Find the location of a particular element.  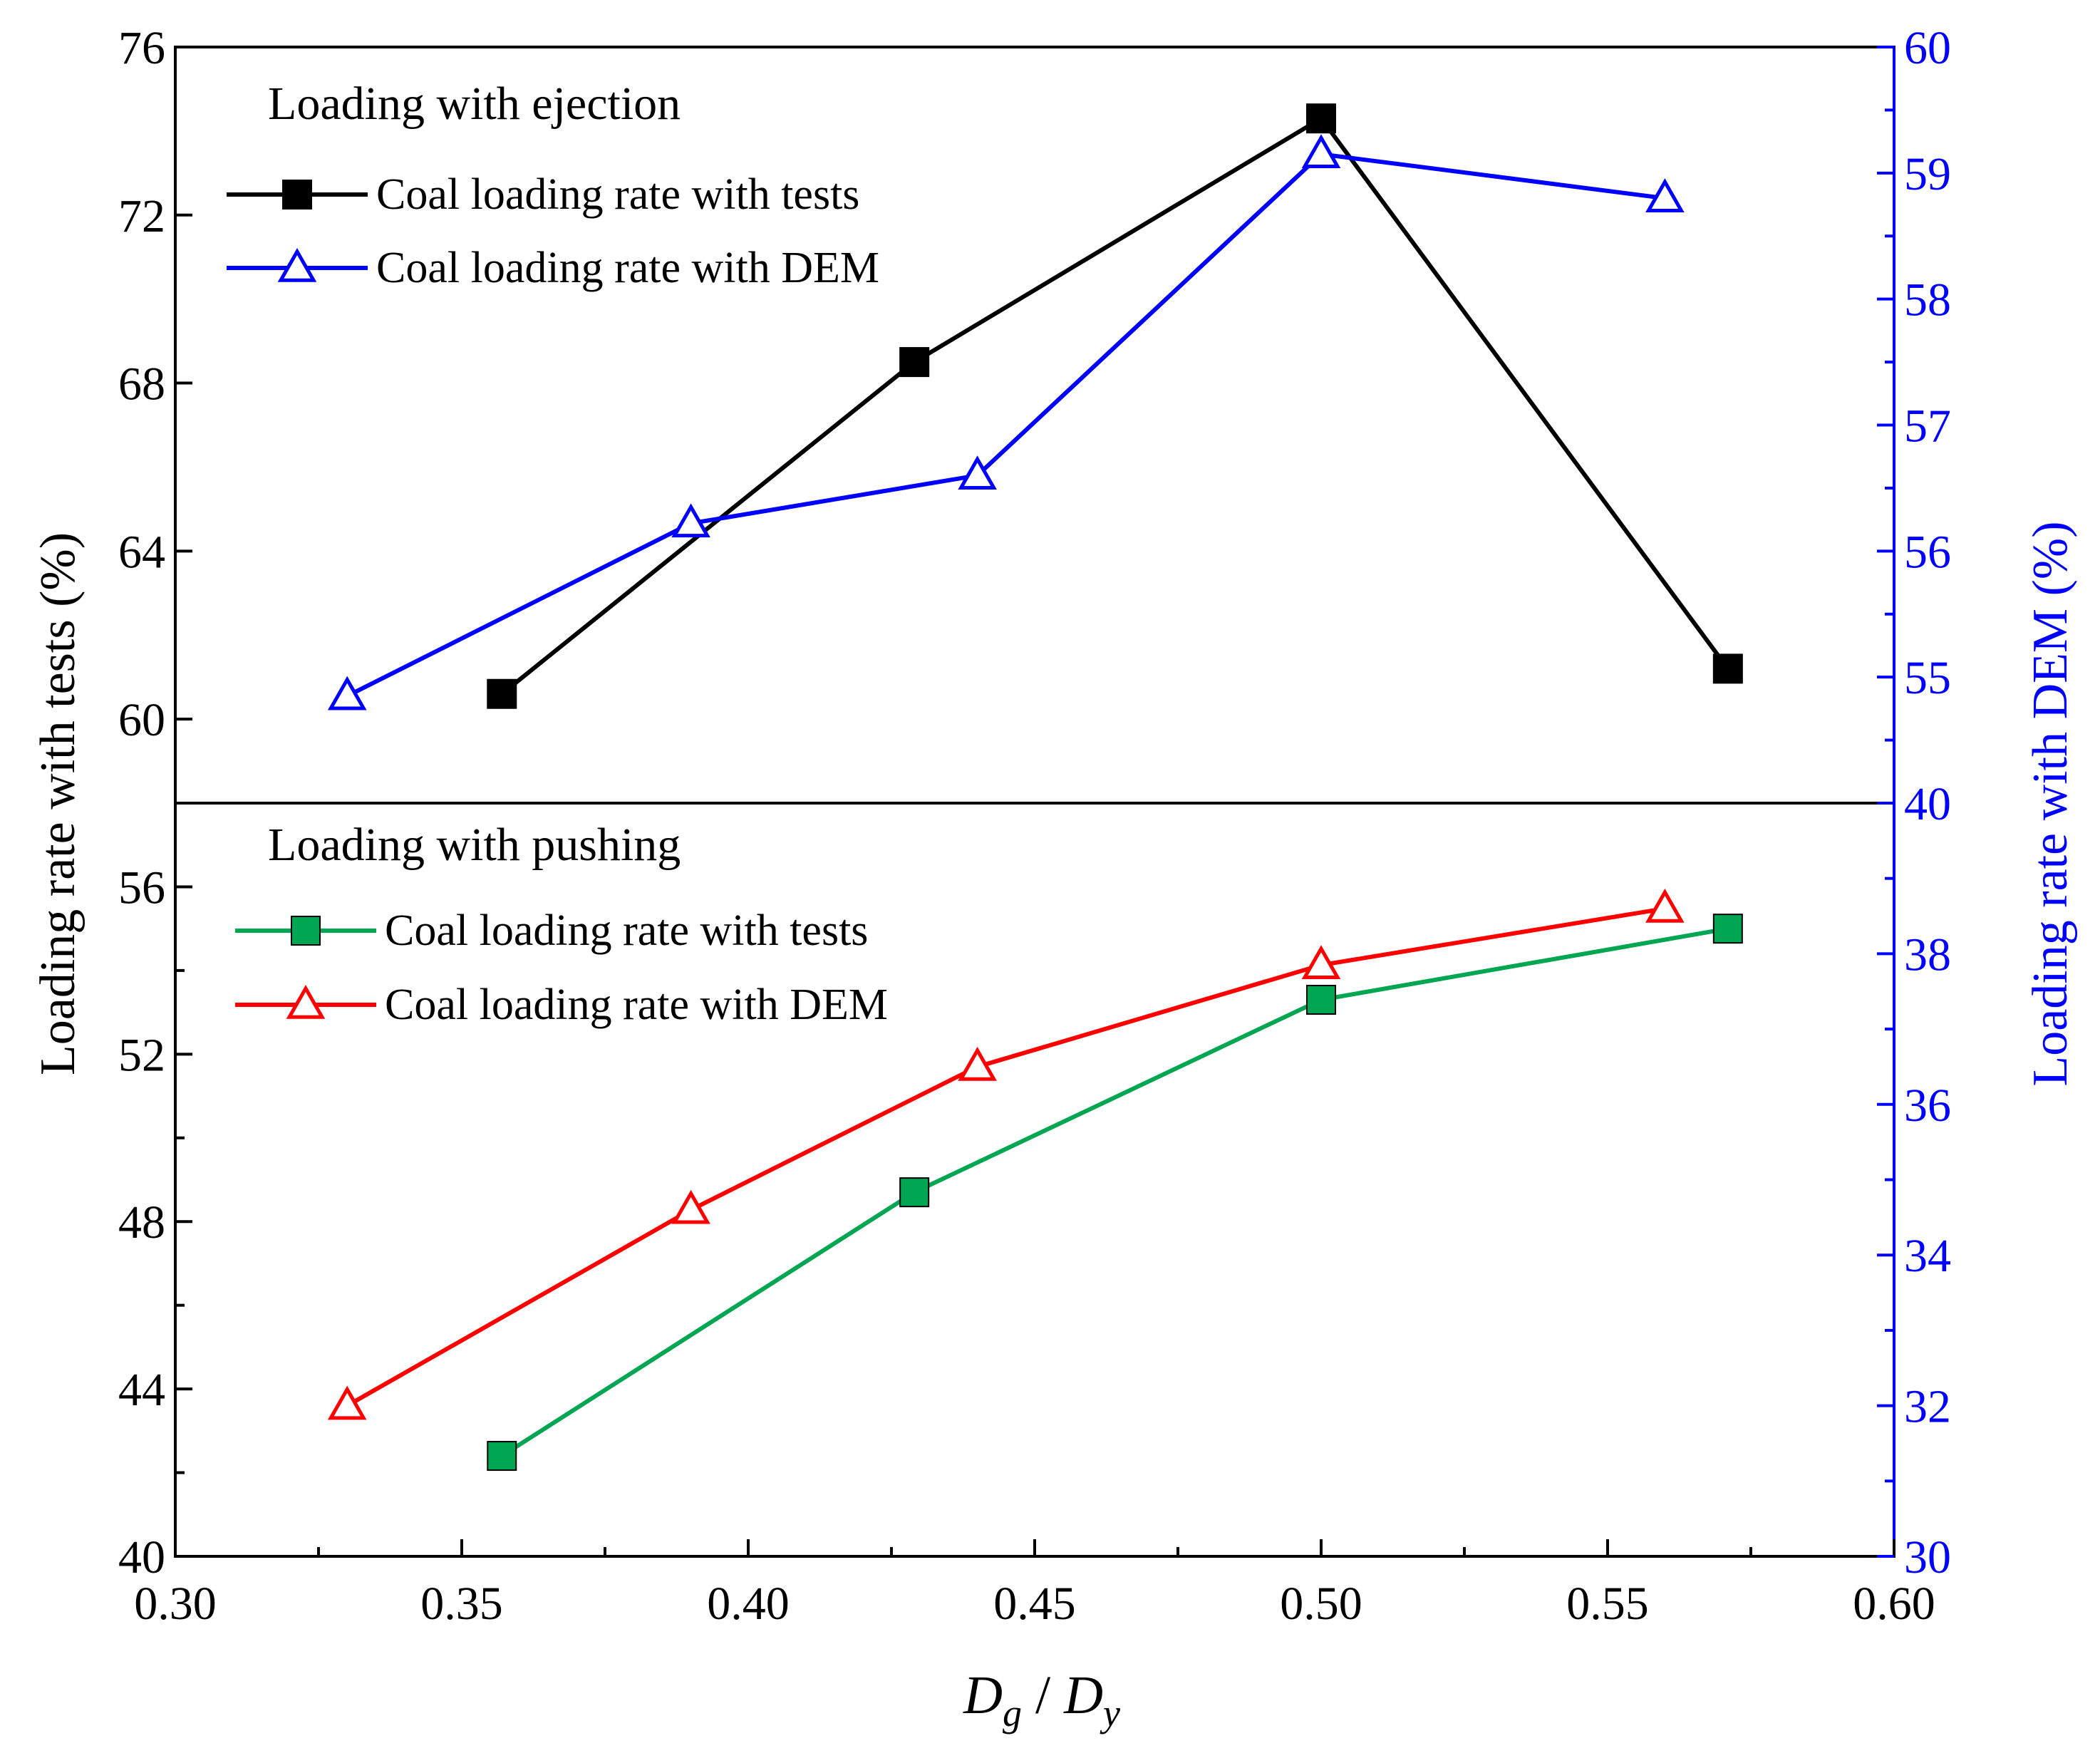

y-left-tick-label: 44 is located at coordinates (141, 1390).